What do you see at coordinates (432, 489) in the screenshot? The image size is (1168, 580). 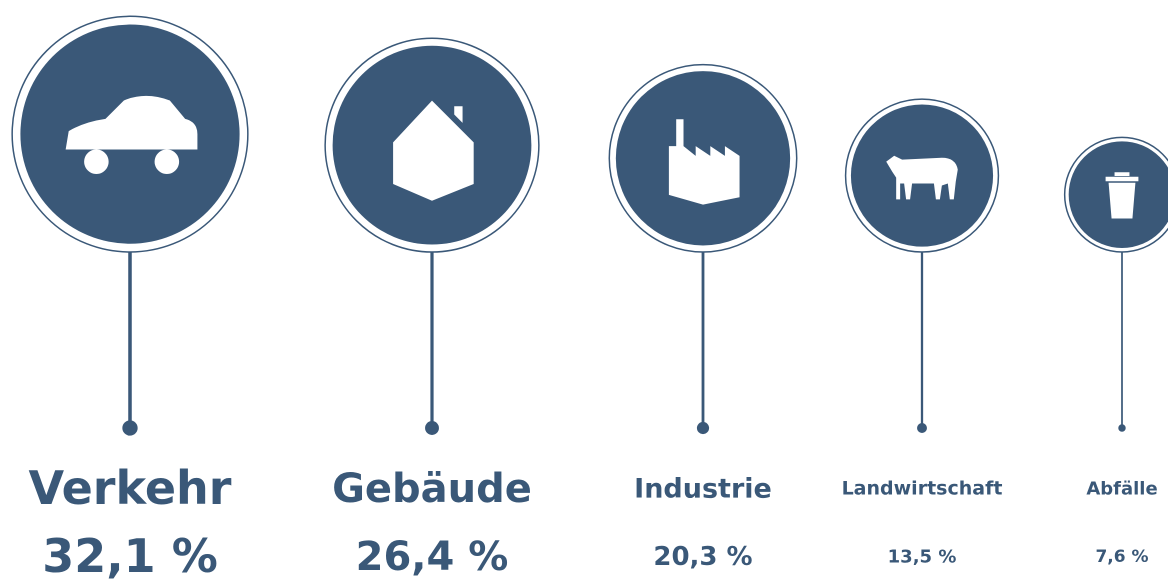 I see `category-label: Gebäude` at bounding box center [432, 489].